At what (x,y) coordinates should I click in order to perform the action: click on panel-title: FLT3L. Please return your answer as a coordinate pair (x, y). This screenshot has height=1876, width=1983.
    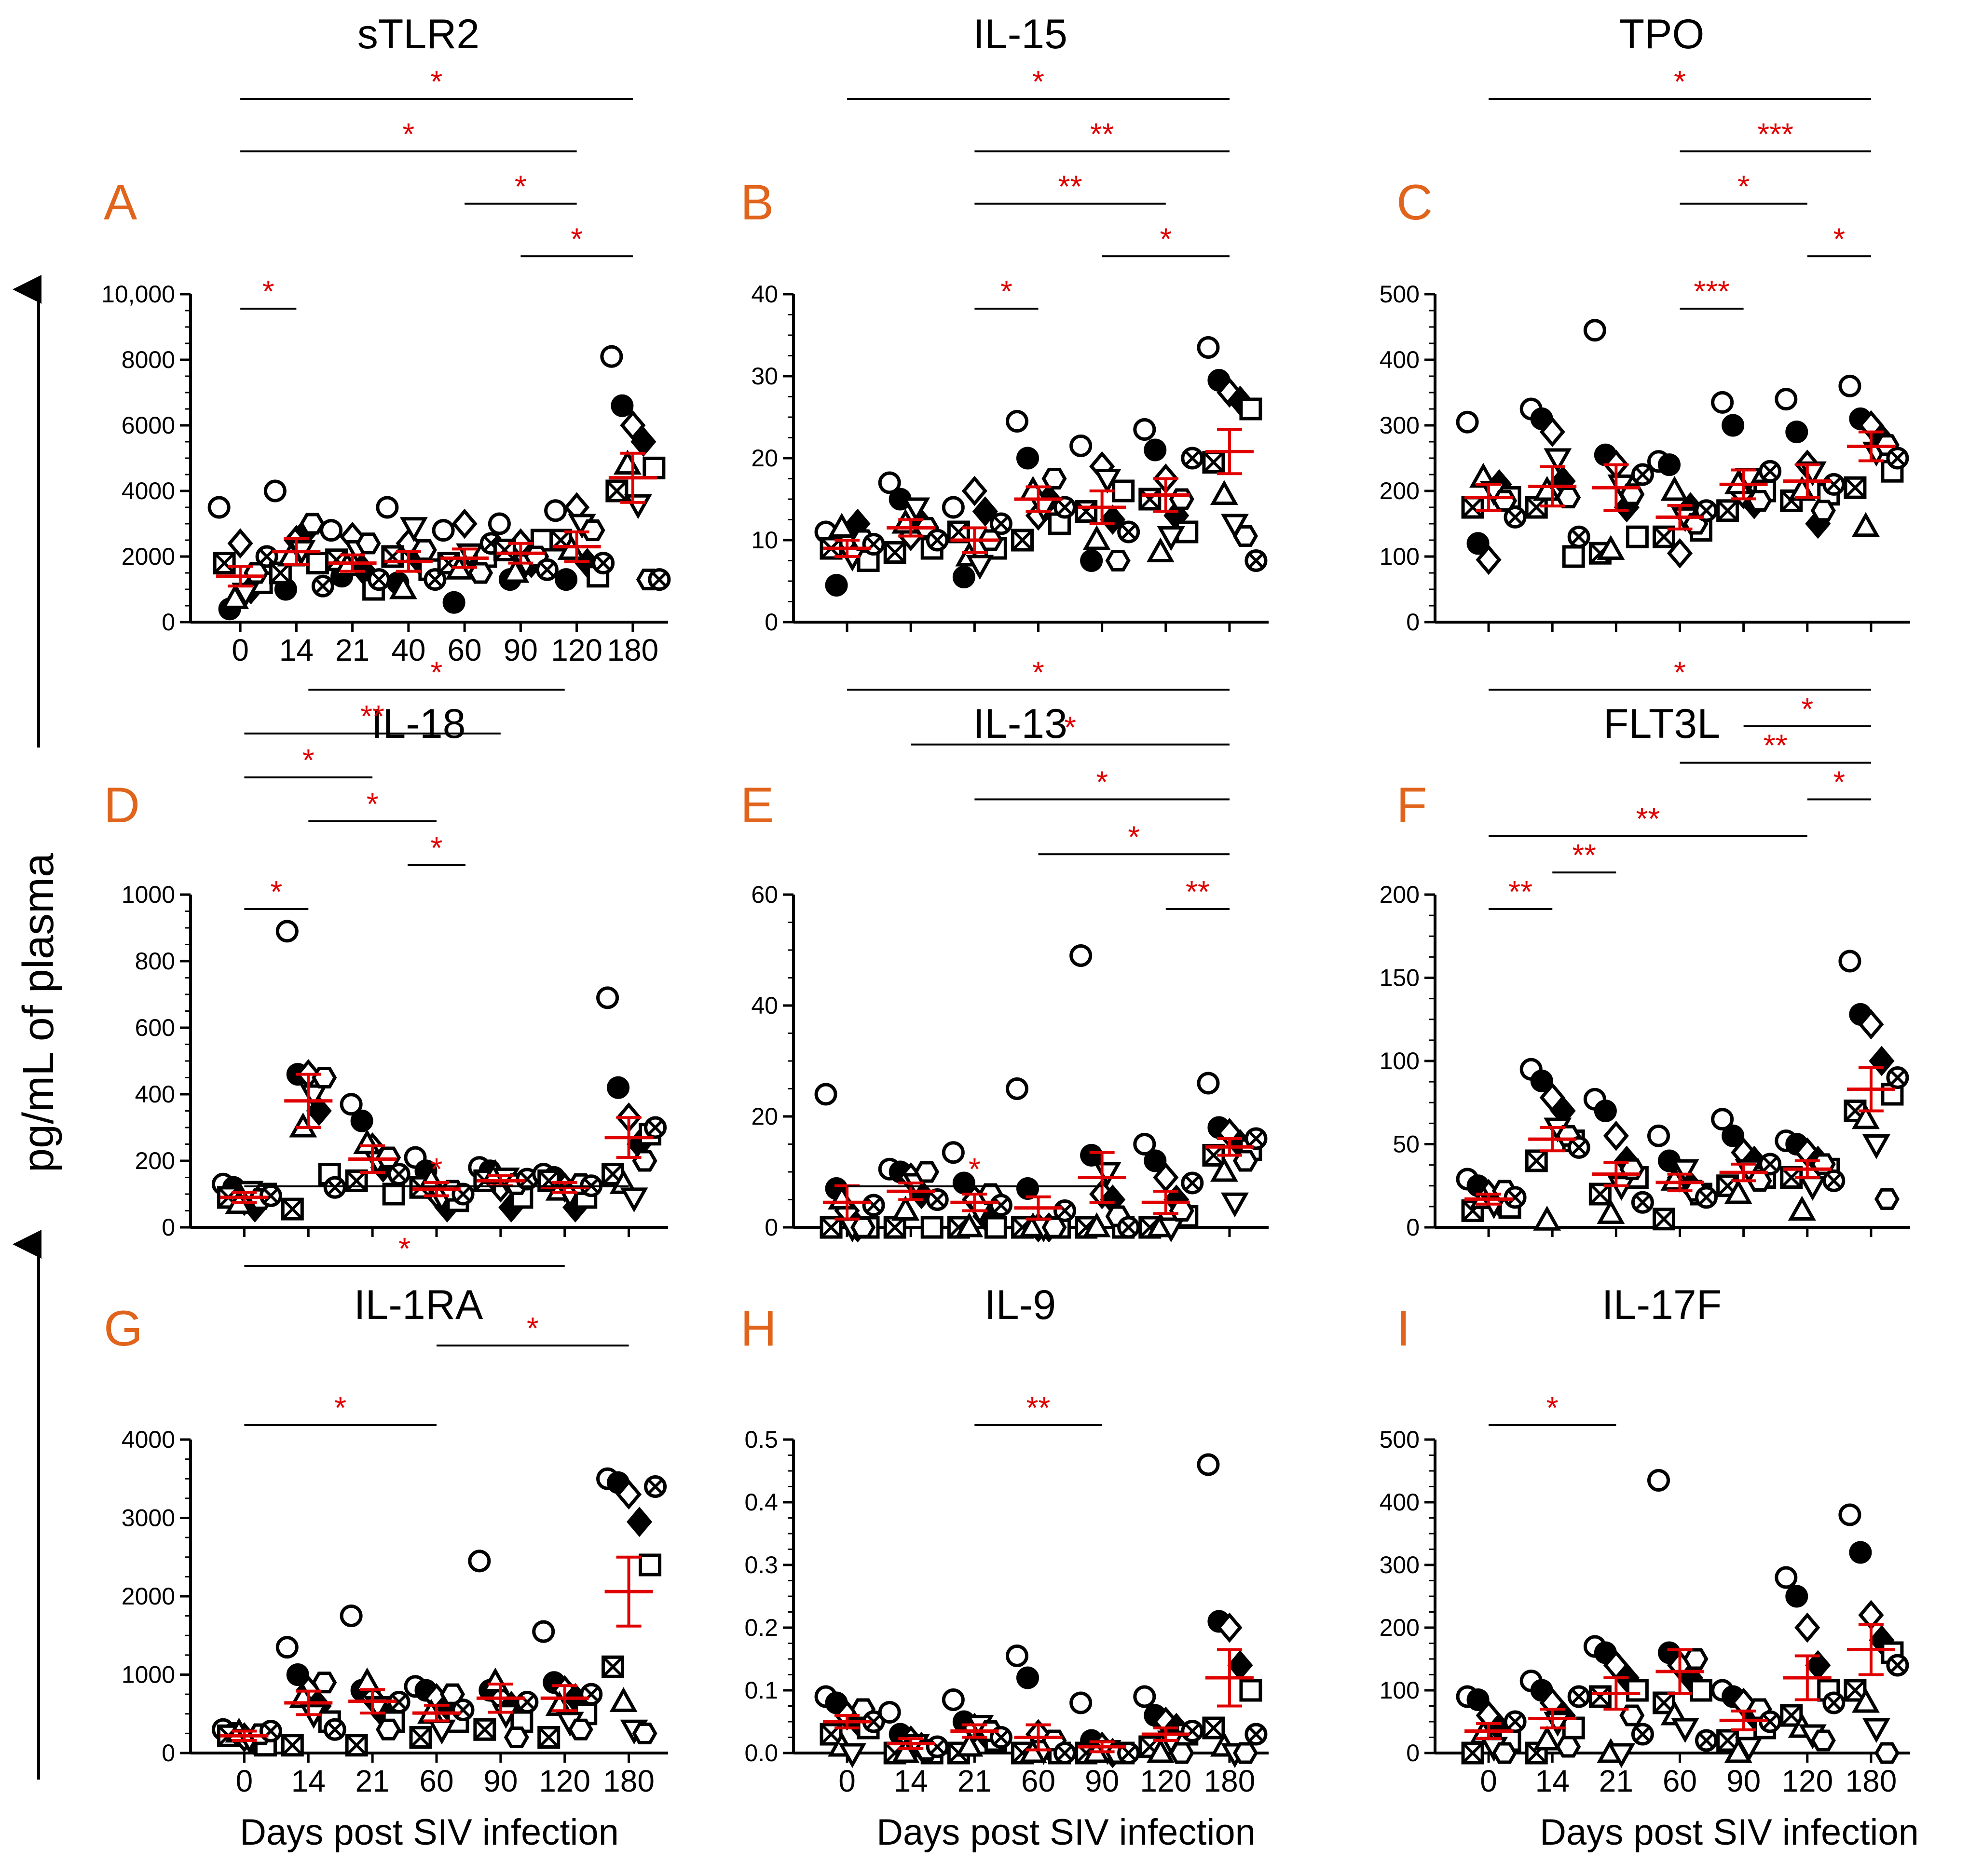
    Looking at the image, I should click on (1661, 724).